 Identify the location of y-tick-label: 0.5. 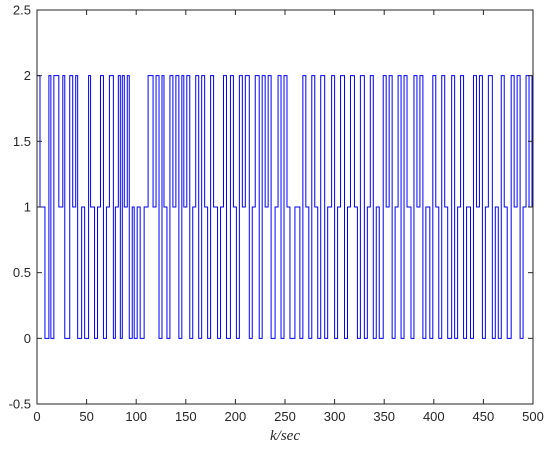
(22, 272).